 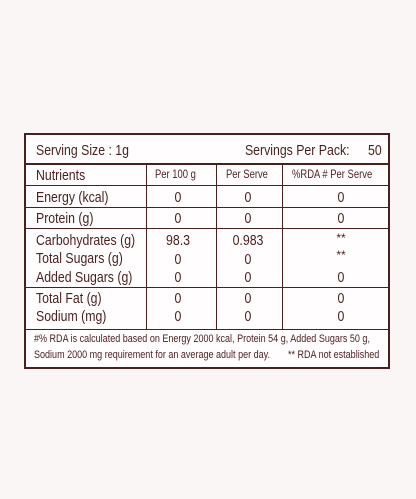 I want to click on col-header-perserve: Per Serve, so click(x=247, y=175).